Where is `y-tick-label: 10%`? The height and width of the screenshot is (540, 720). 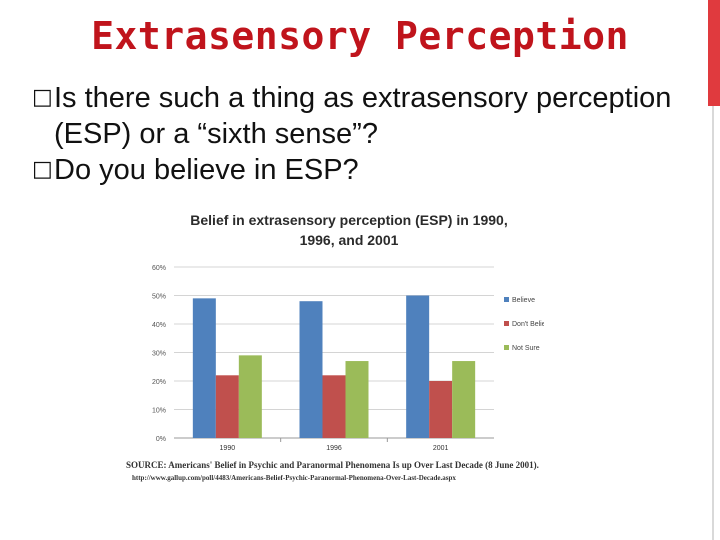 y-tick-label: 10% is located at coordinates (159, 411).